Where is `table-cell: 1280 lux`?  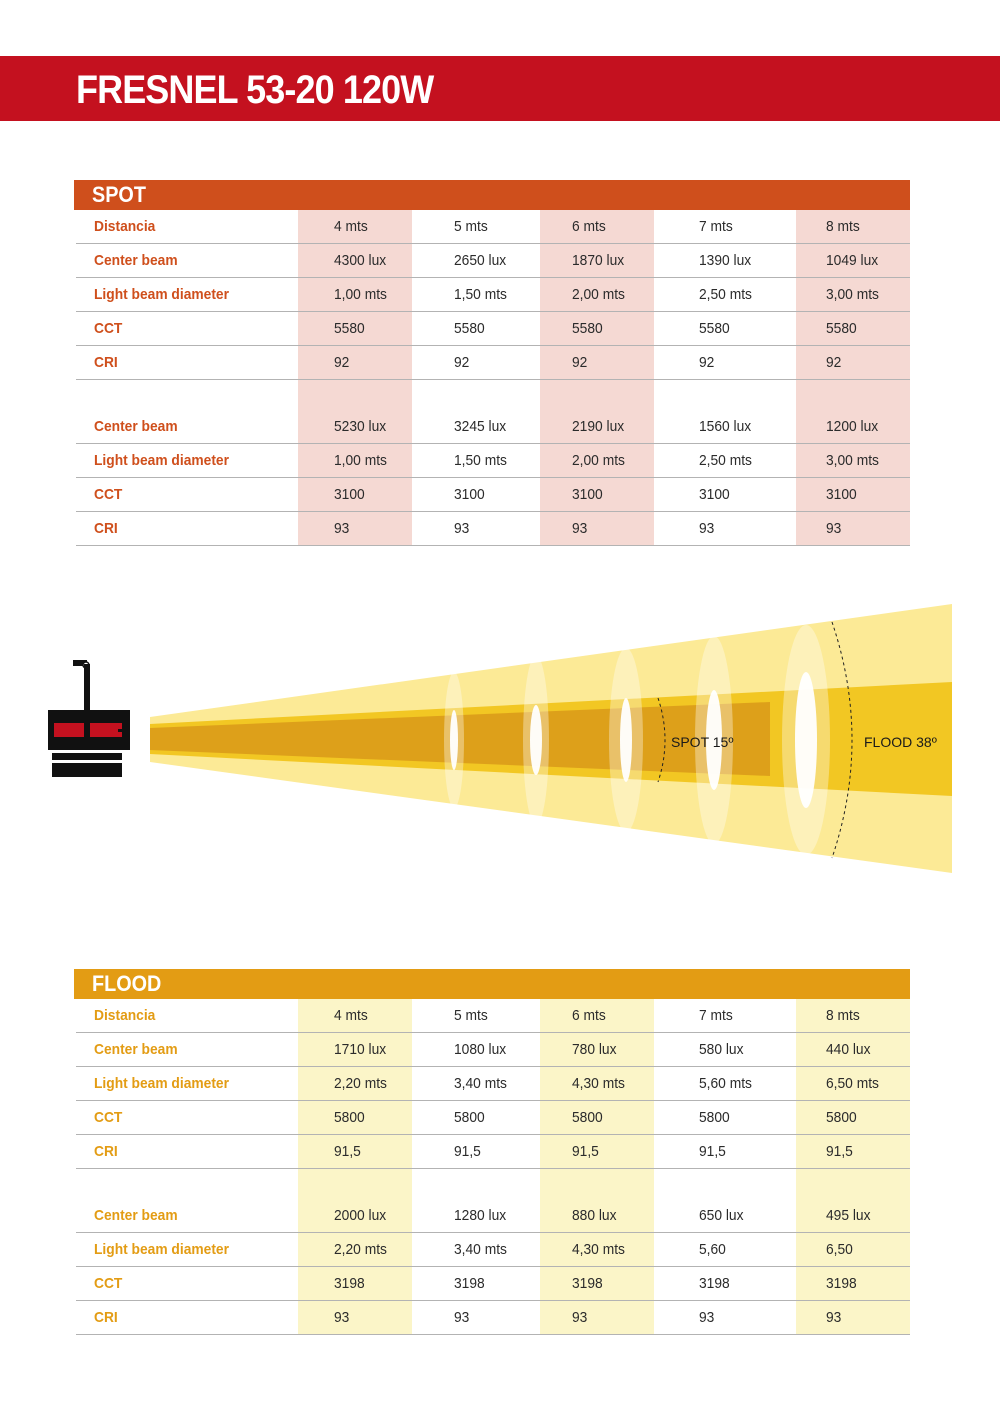 table-cell: 1280 lux is located at coordinates (480, 1215).